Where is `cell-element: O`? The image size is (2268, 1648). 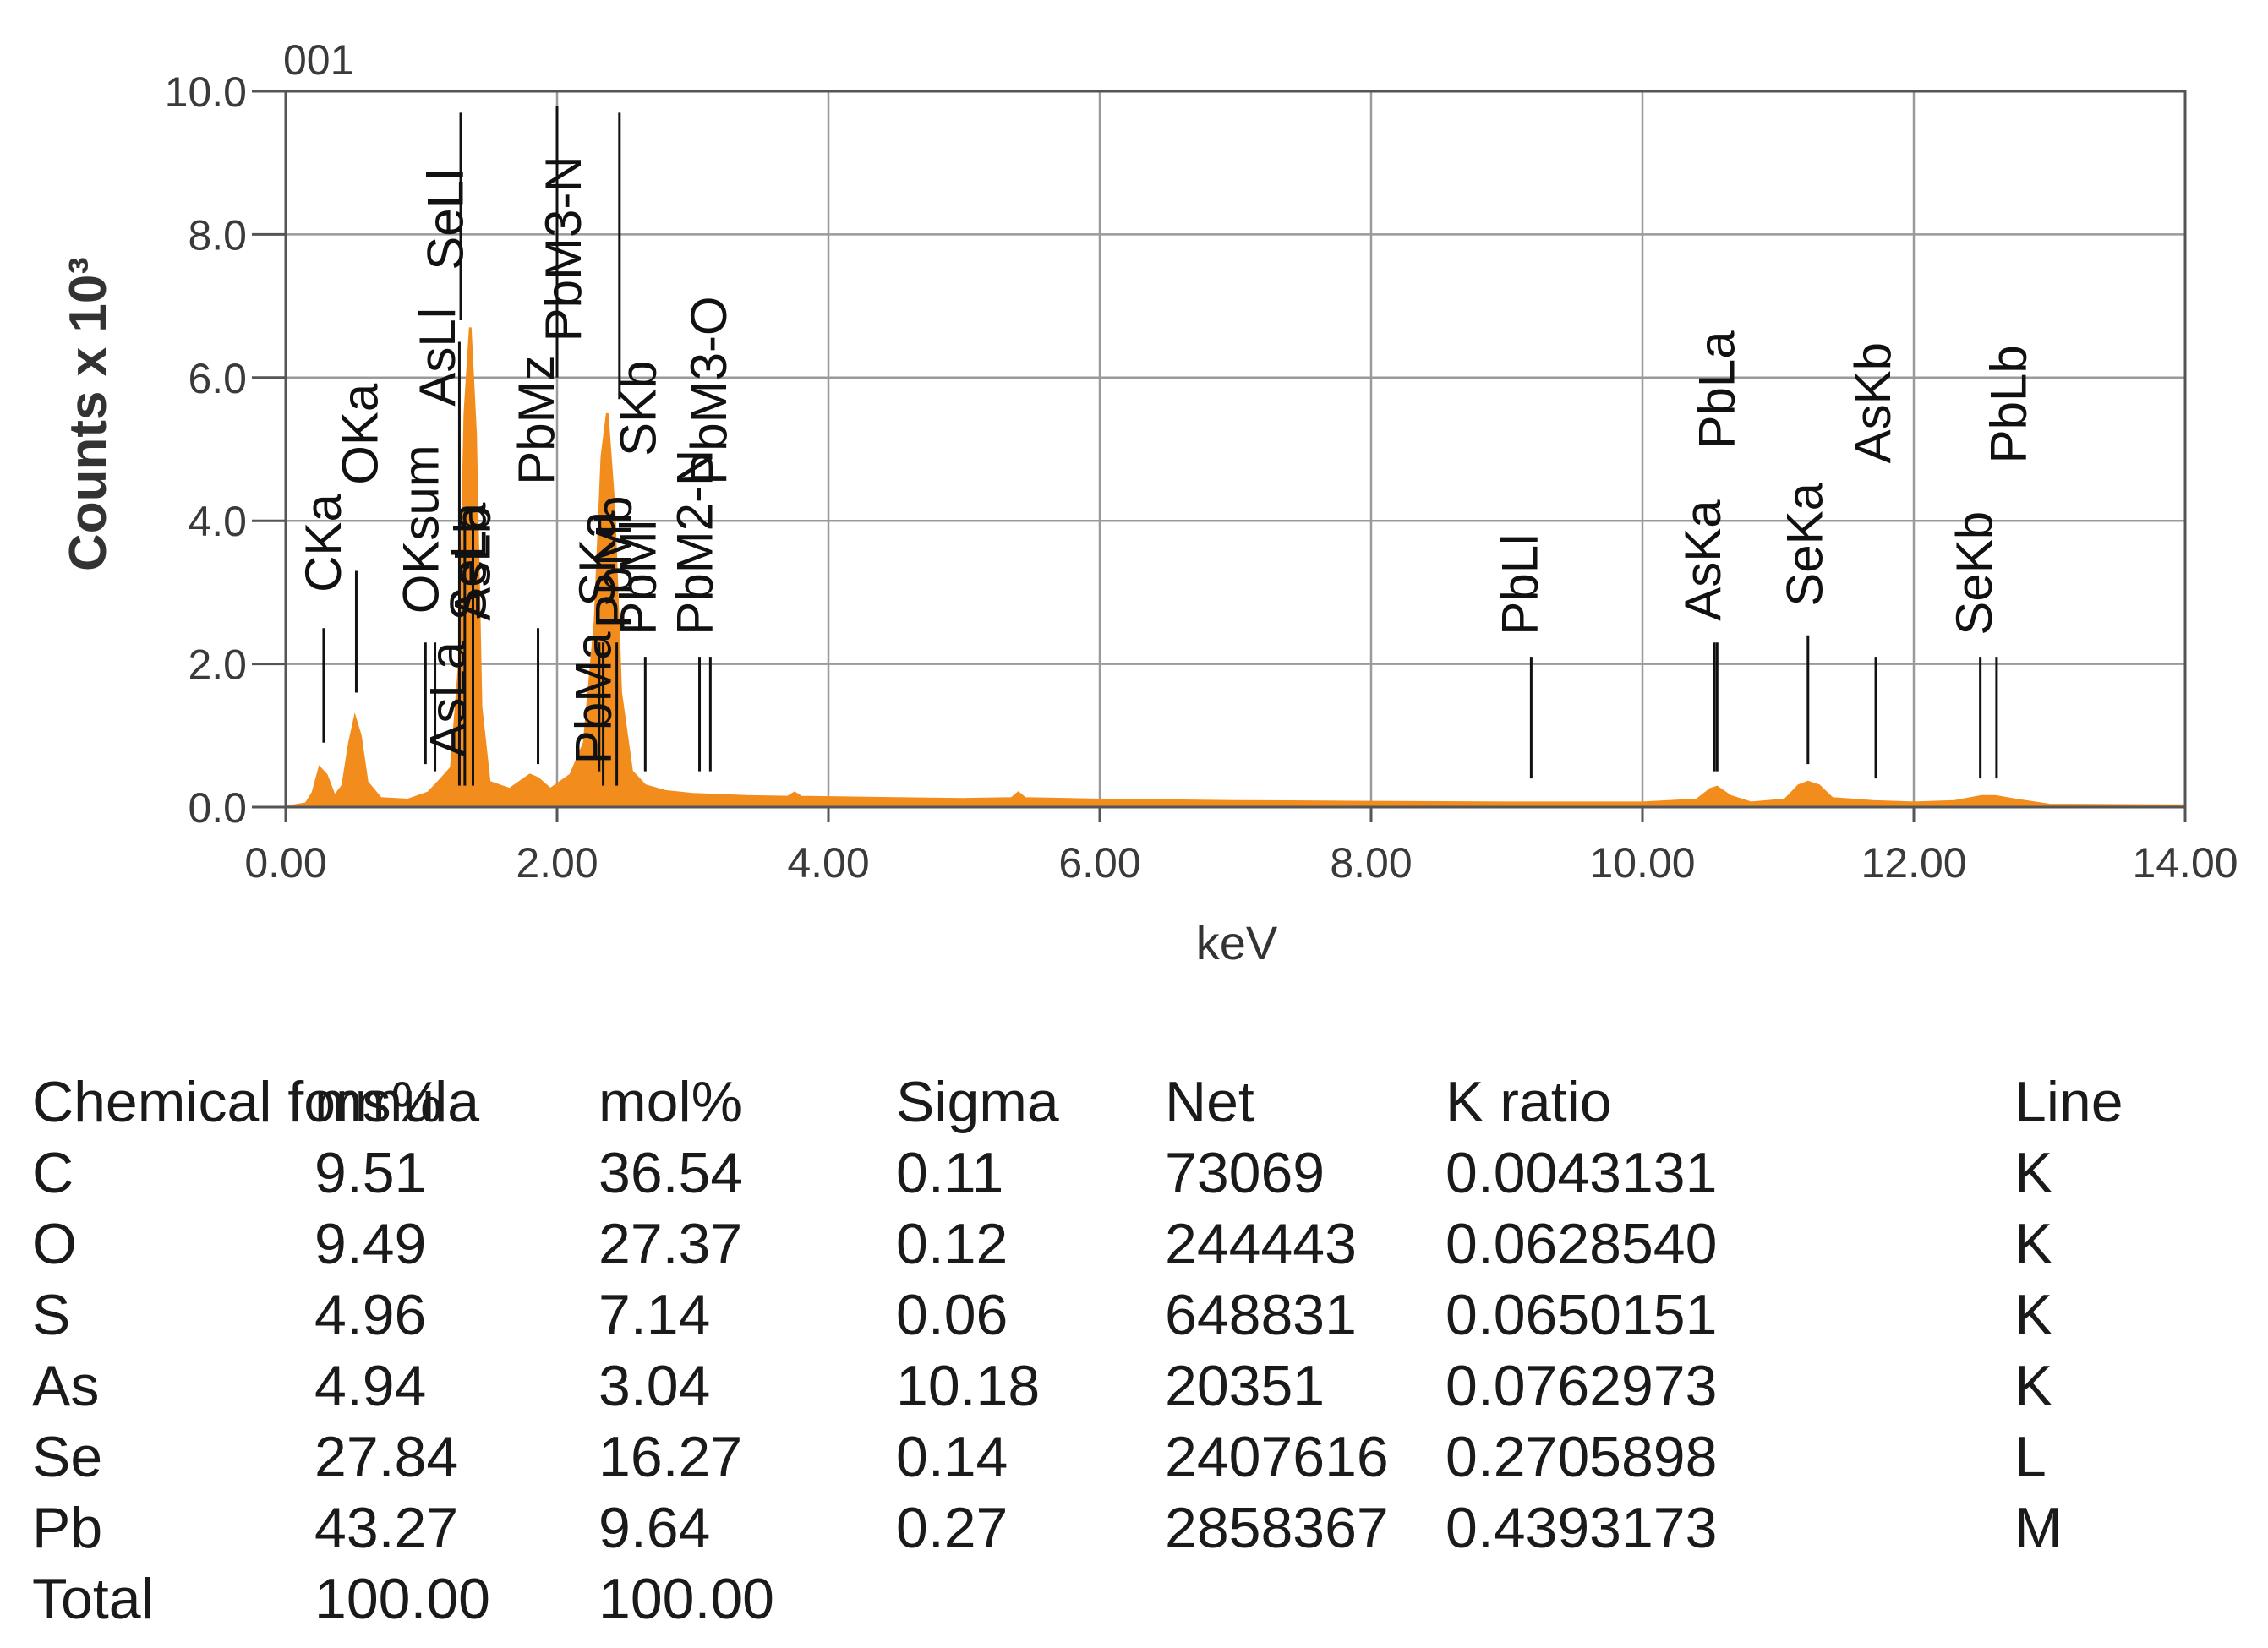 cell-element: O is located at coordinates (54, 1244).